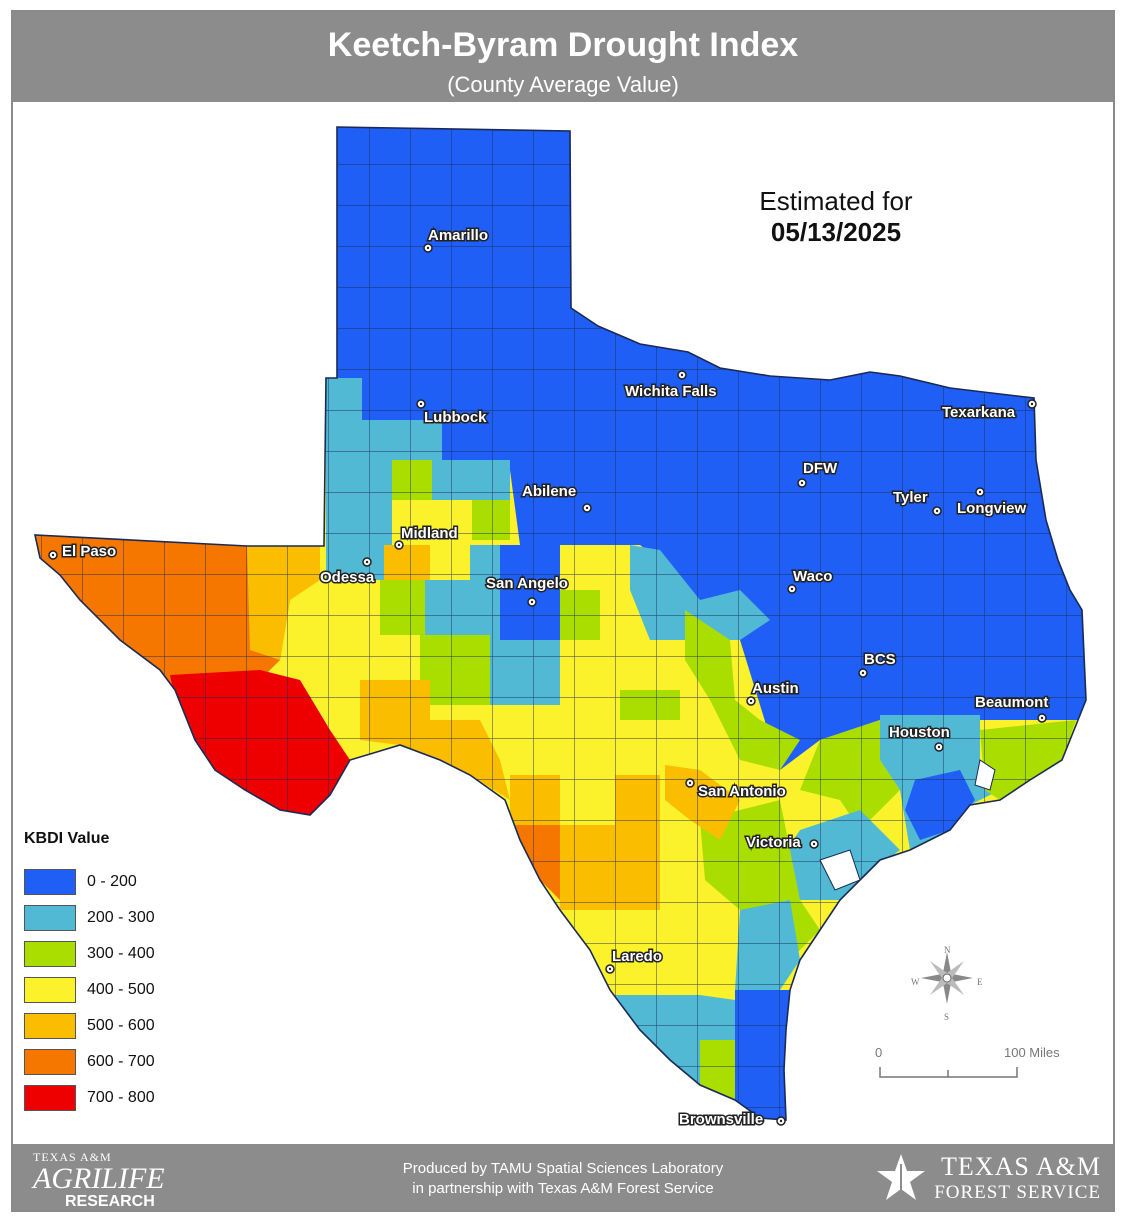  I want to click on city-brownsville: Brownsville, so click(732, 1120).